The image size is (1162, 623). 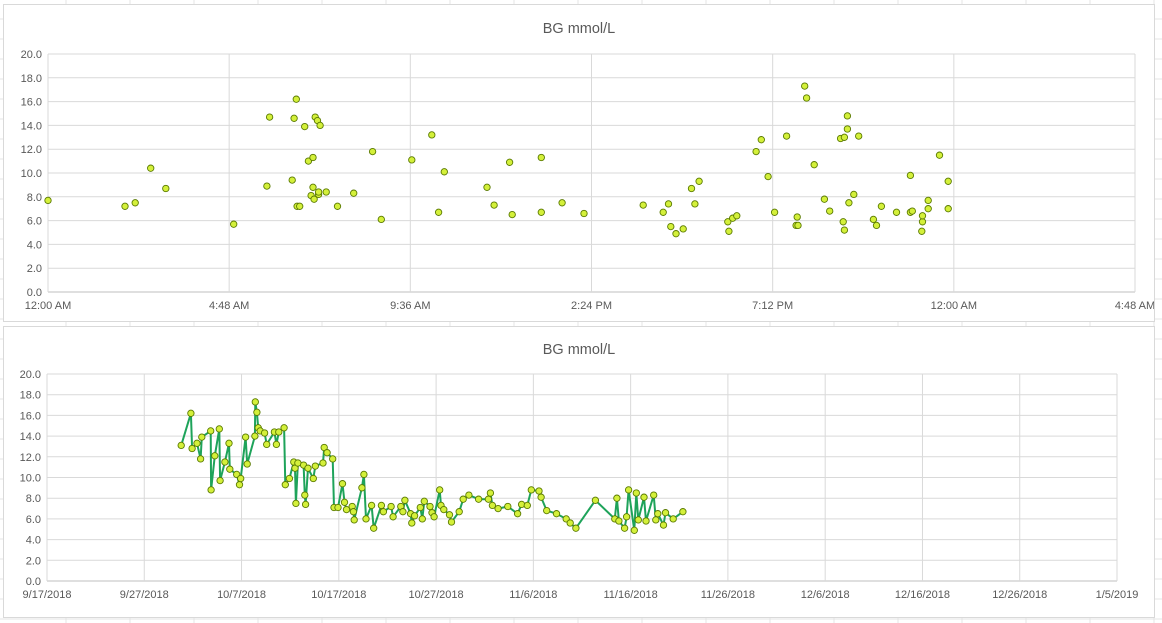 What do you see at coordinates (579, 29) in the screenshot?
I see `chart-1-title: BG mmol/L` at bounding box center [579, 29].